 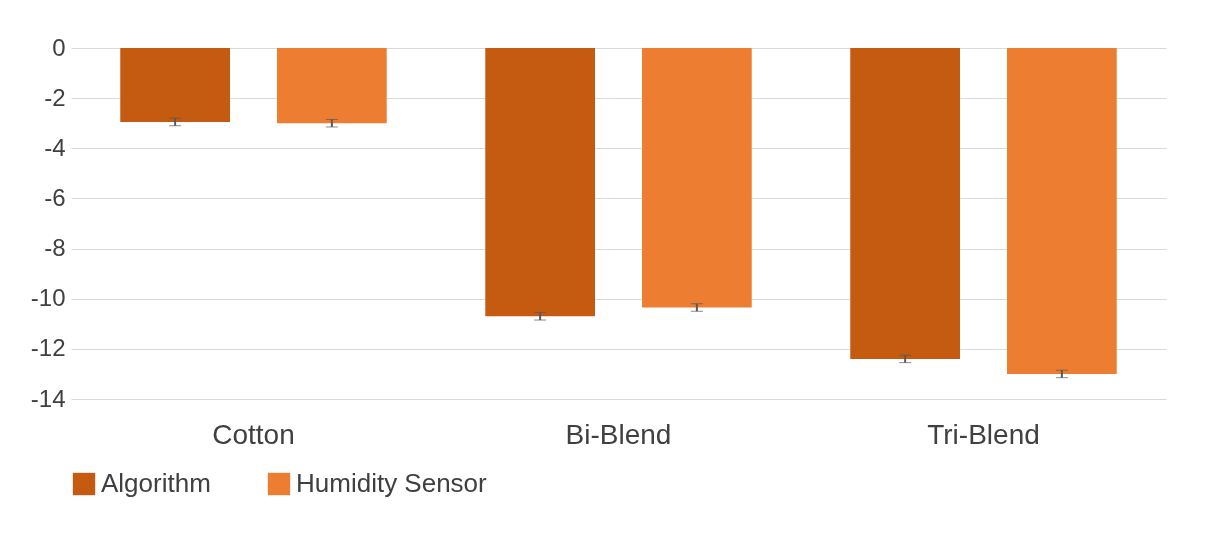 What do you see at coordinates (48, 298) in the screenshot?
I see `y-tick-label: -10` at bounding box center [48, 298].